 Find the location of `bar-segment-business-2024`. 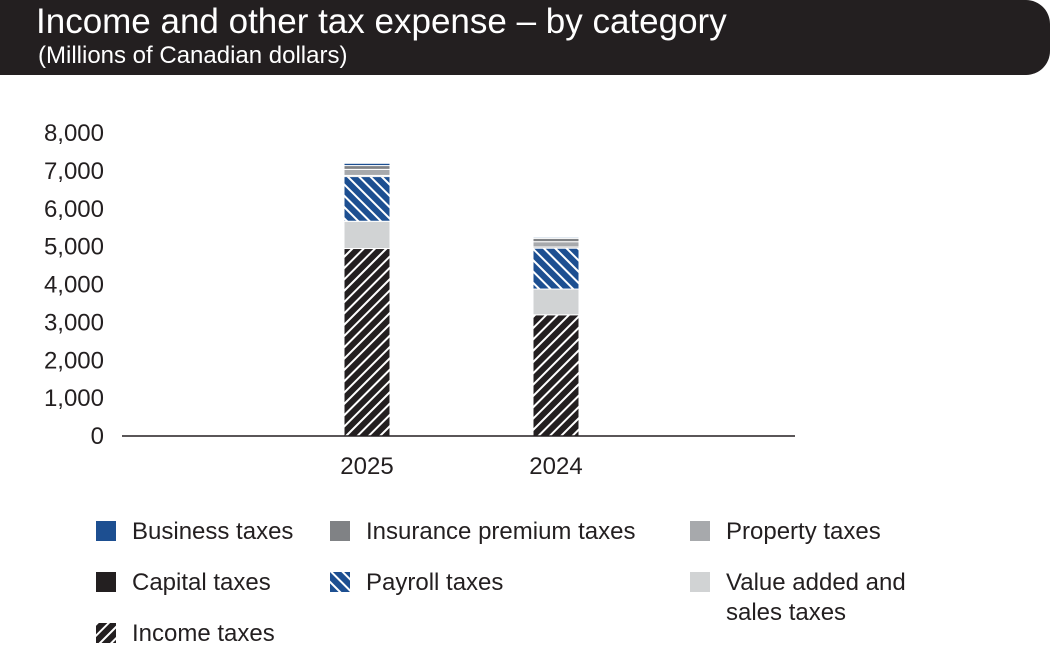

bar-segment-business-2024 is located at coordinates (556, 237).